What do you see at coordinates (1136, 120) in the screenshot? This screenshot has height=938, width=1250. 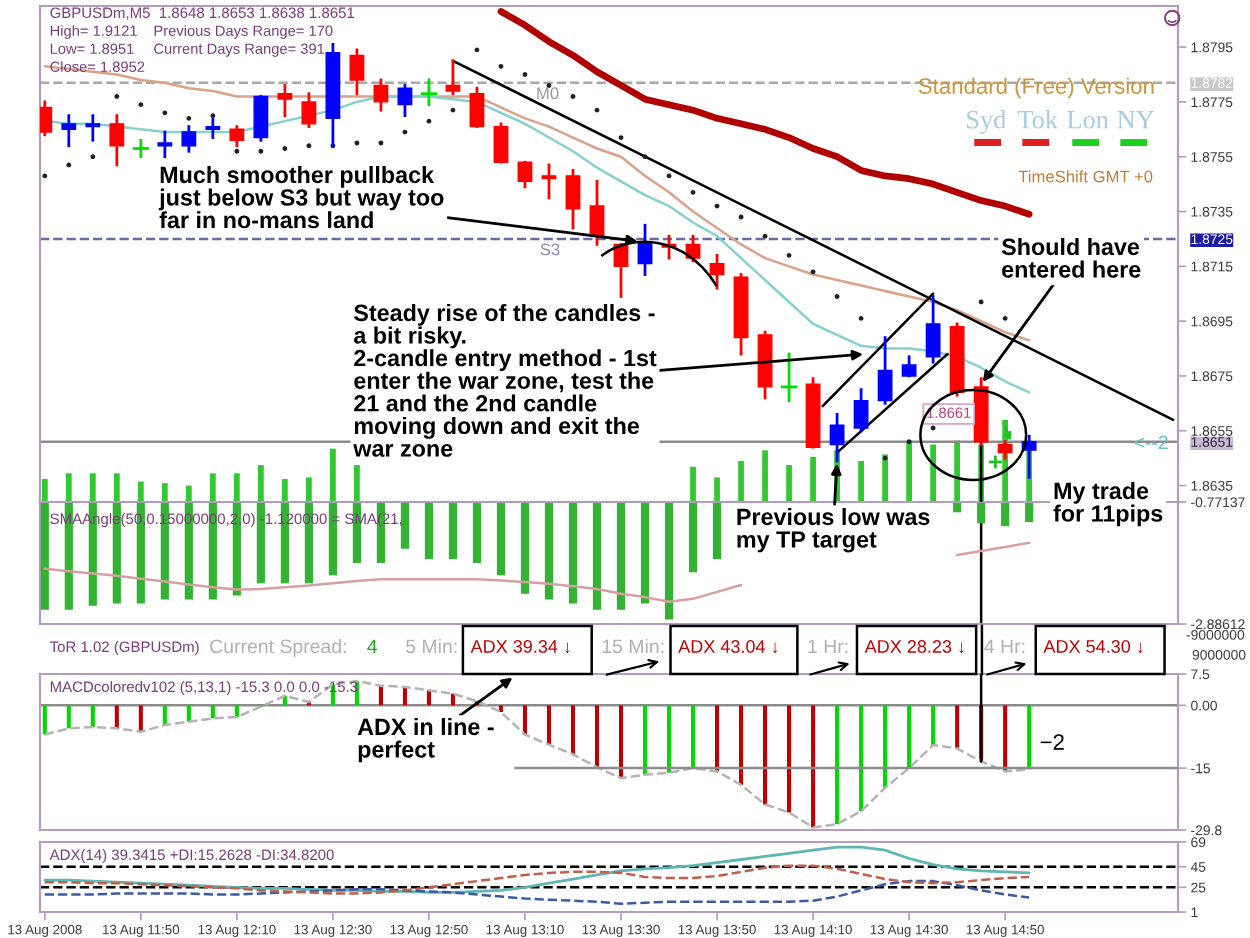 I see `annotation: NY` at bounding box center [1136, 120].